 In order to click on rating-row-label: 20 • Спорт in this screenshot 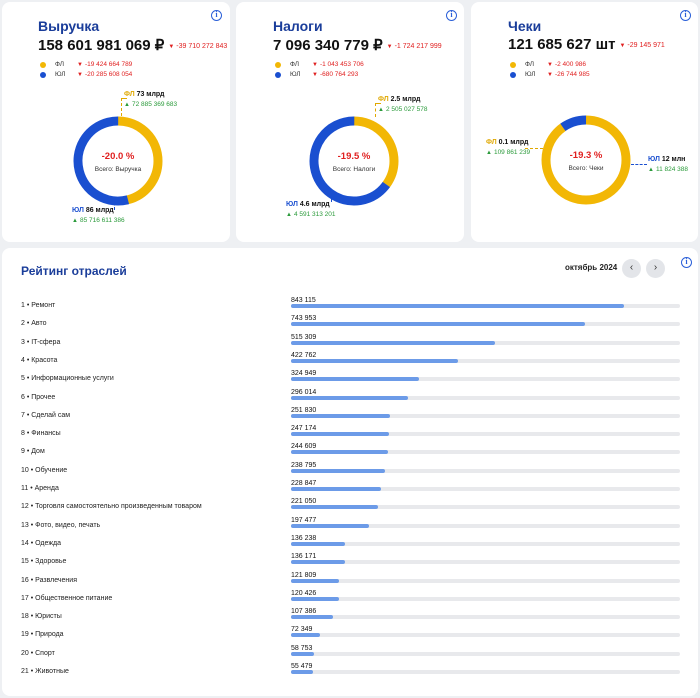, I will do `click(38, 653)`.